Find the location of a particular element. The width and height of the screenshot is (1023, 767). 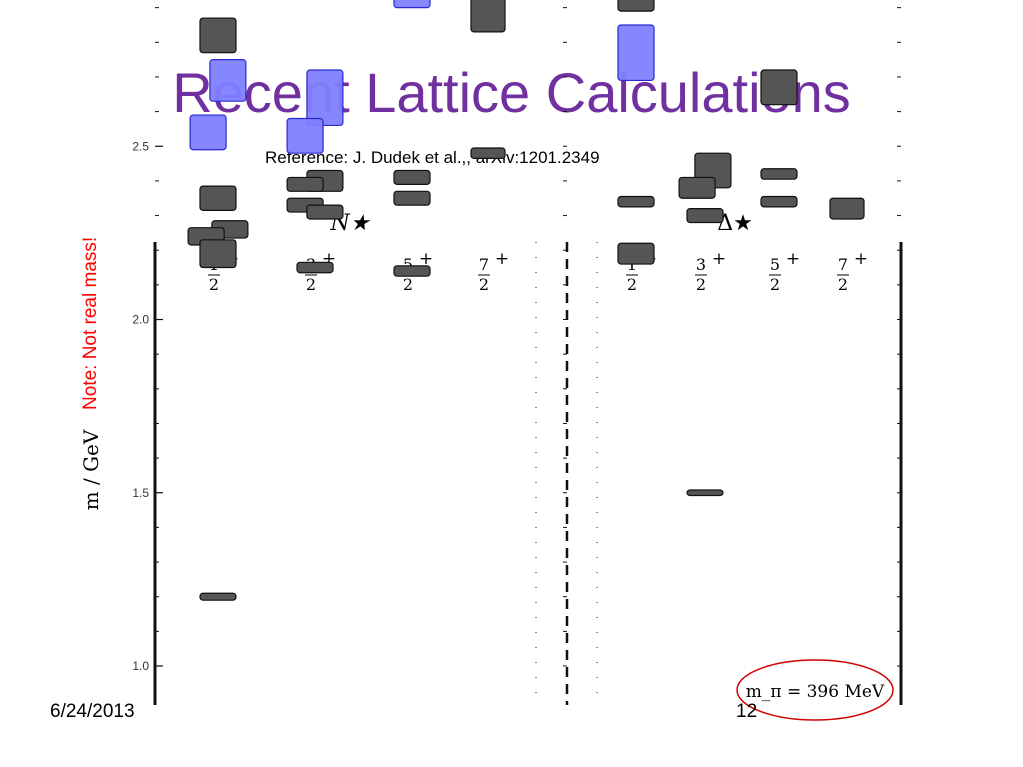

highlight-circle is located at coordinates (815, 690).